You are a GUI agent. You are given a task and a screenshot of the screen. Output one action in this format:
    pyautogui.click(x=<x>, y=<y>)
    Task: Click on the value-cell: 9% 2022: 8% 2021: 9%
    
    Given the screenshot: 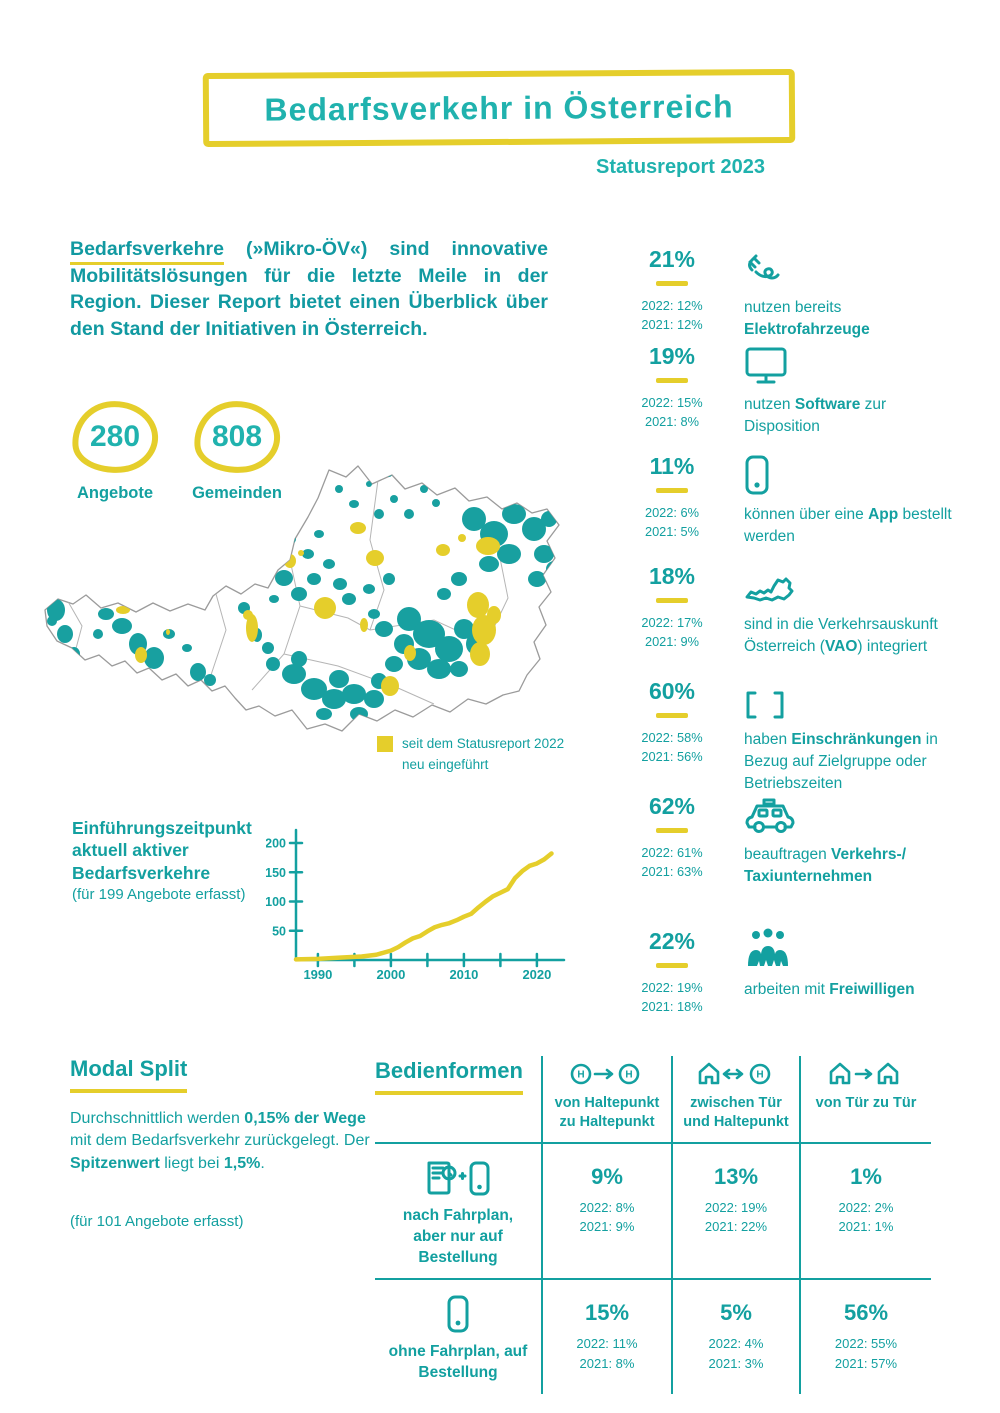 What is the action you would take?
    pyautogui.click(x=606, y=1210)
    